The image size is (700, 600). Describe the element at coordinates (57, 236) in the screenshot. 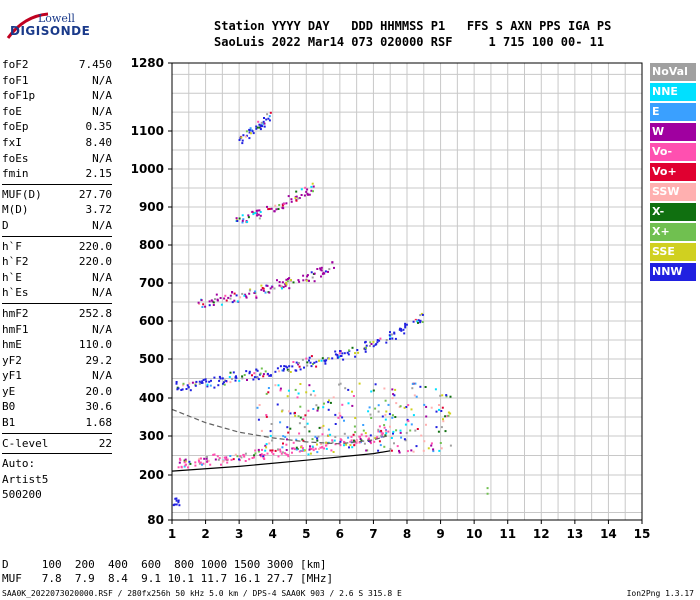

I see `param-separator` at that location.